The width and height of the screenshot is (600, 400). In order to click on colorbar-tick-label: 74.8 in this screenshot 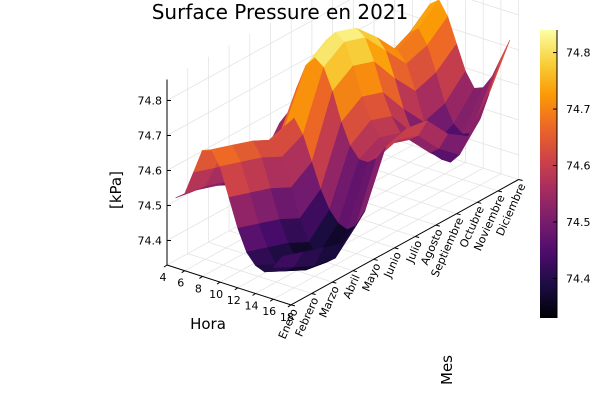, I will do `click(578, 53)`.